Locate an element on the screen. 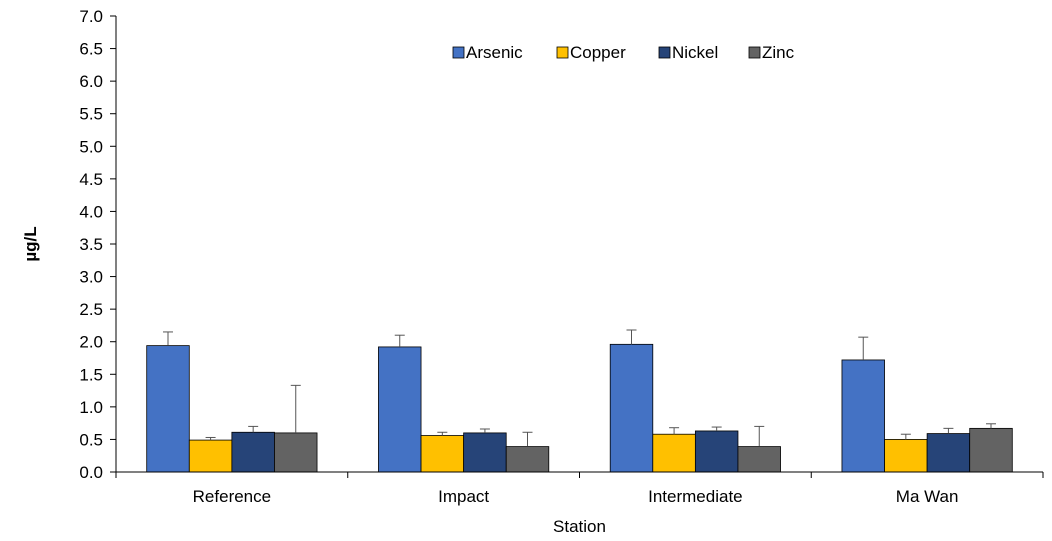 This screenshot has height=541, width=1052. legend-label-copper: Copper is located at coordinates (598, 52).